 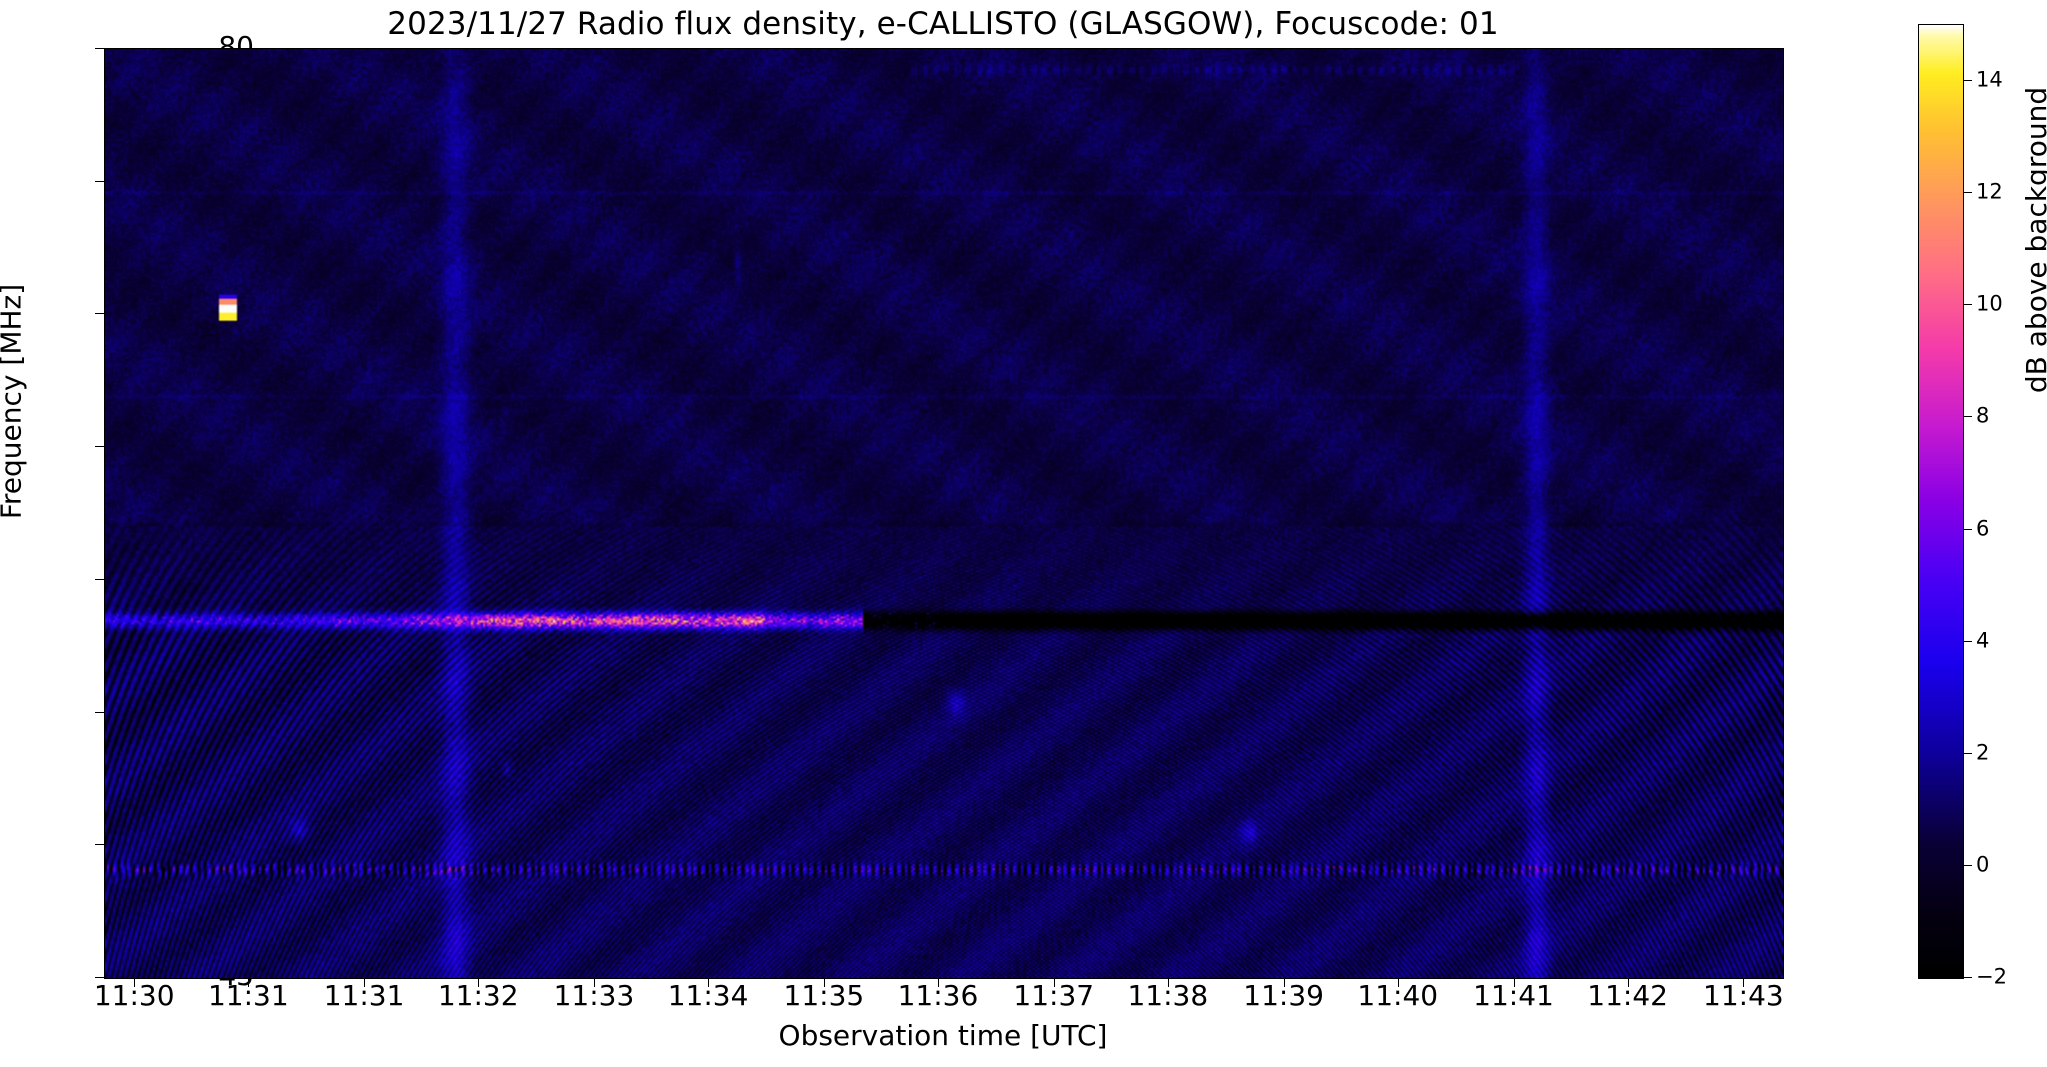 I want to click on x-tick-label: 11:34, so click(x=708, y=995).